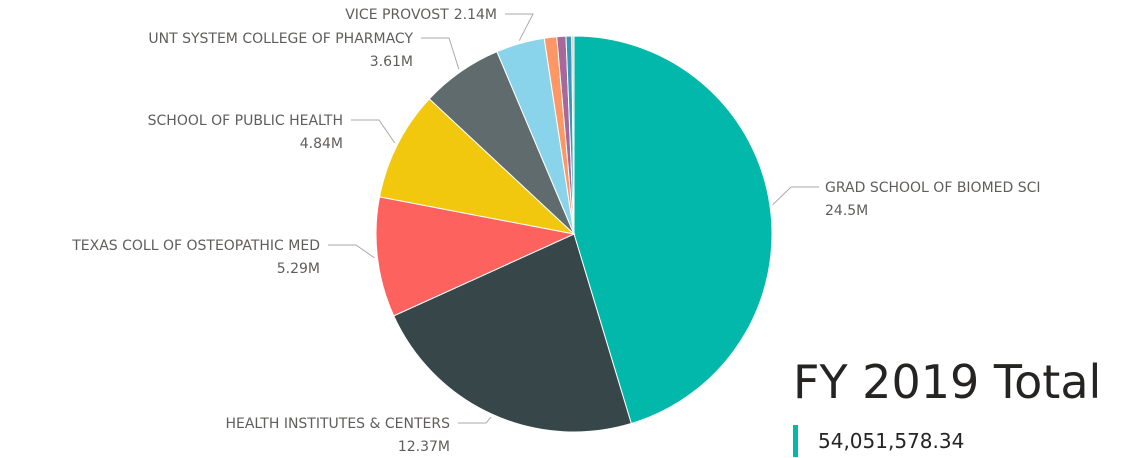  Describe the element at coordinates (280, 39) in the screenshot. I see `slice-name: UNT SYSTEM COLLEGE OF PHARMACY` at that location.